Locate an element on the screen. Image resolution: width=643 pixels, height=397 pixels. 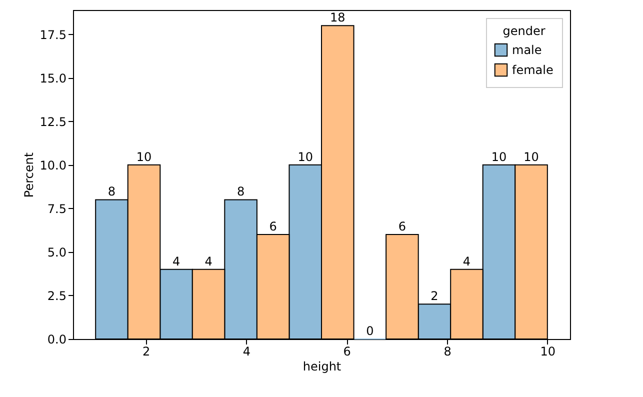
y-tick-label: 15.0 is located at coordinates (53, 78).